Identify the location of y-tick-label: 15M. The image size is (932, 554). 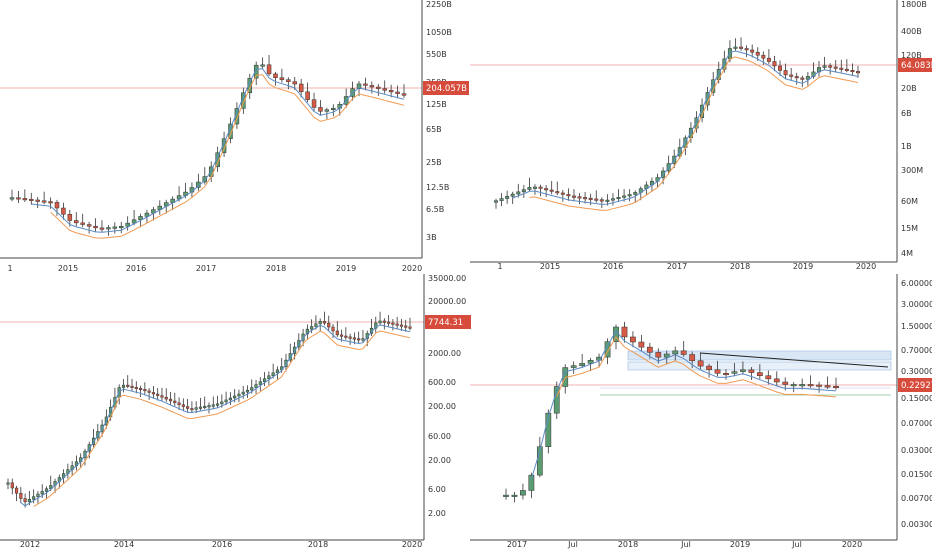
(909, 228).